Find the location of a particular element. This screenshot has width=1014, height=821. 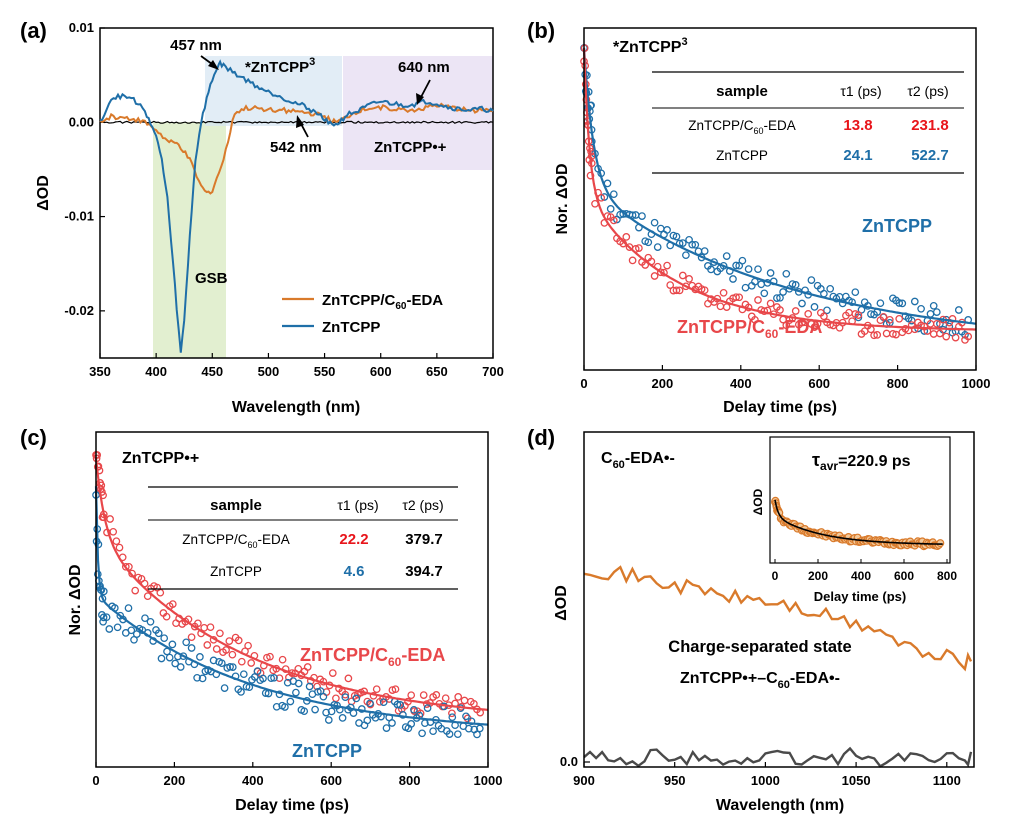

panel-a-xtick-label: 500 is located at coordinates (269, 371).